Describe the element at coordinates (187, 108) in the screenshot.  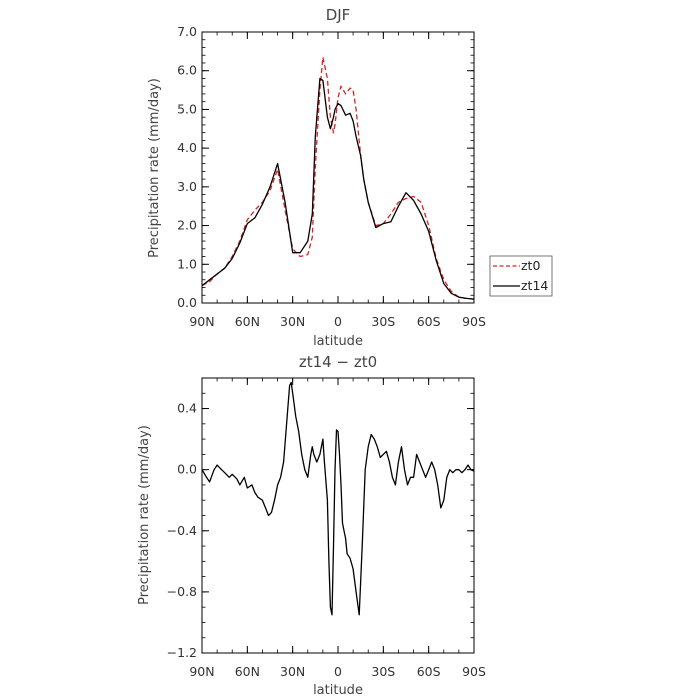
I see `y-tick-label: 5.0` at that location.